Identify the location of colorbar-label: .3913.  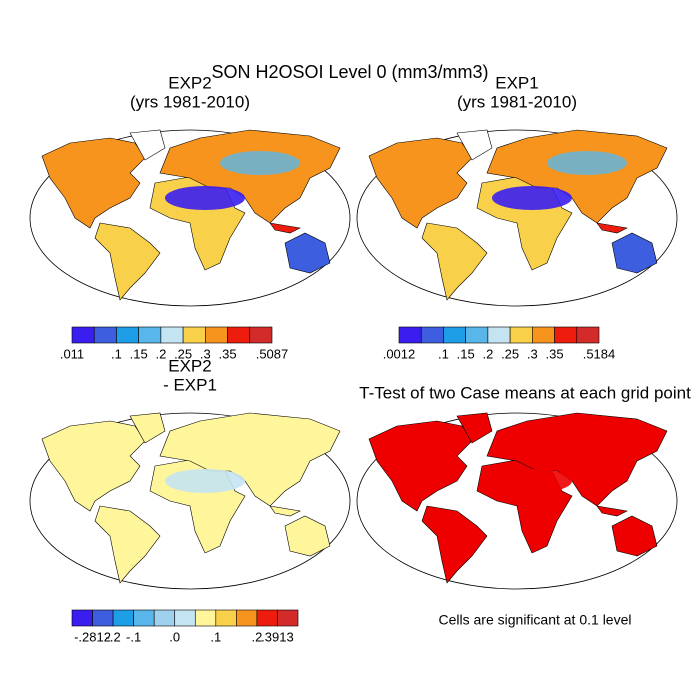
(277, 636).